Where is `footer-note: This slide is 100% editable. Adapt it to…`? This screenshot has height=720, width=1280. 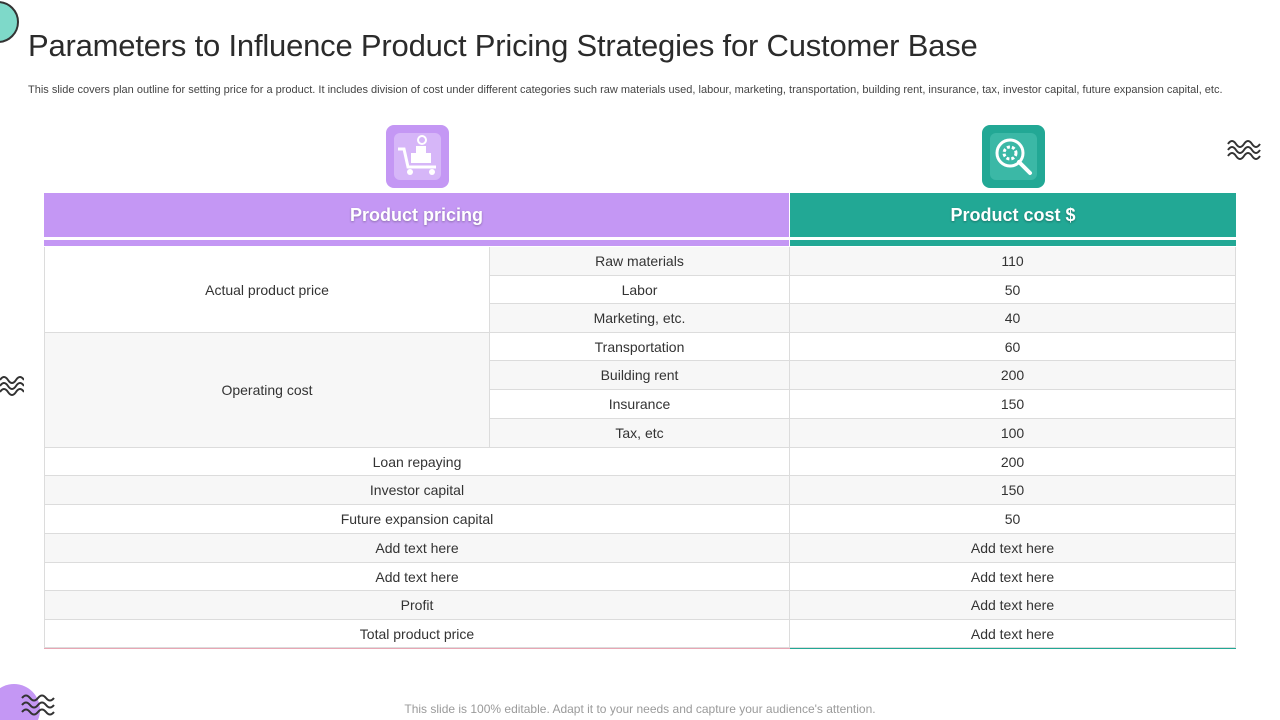 footer-note: This slide is 100% editable. Adapt it to… is located at coordinates (640, 709).